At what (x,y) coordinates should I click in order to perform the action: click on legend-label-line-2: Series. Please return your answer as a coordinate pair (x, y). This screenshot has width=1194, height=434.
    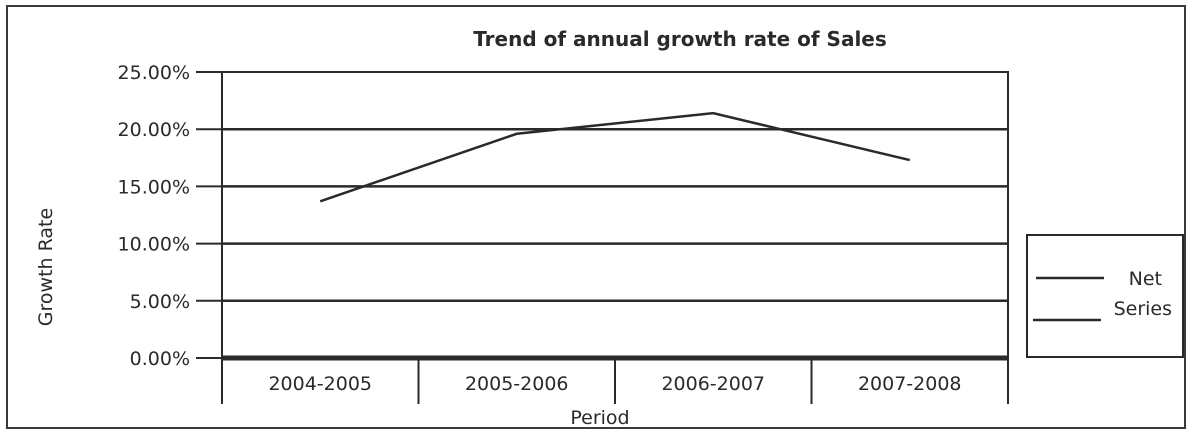
    Looking at the image, I should click on (1143, 309).